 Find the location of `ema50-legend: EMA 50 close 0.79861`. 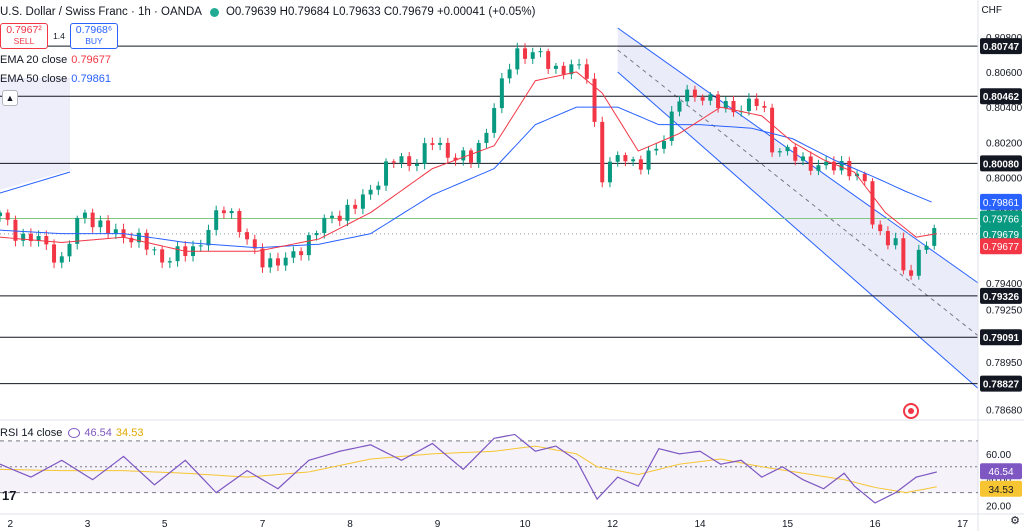

ema50-legend: EMA 50 close 0.79861 is located at coordinates (55, 79).